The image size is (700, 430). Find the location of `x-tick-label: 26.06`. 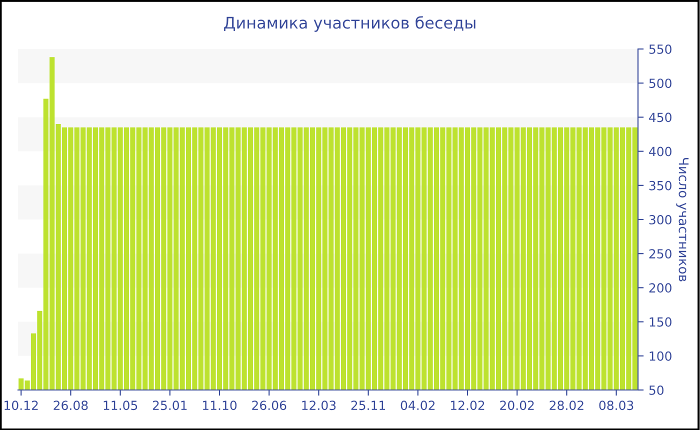

x-tick-label: 26.06 is located at coordinates (269, 405).